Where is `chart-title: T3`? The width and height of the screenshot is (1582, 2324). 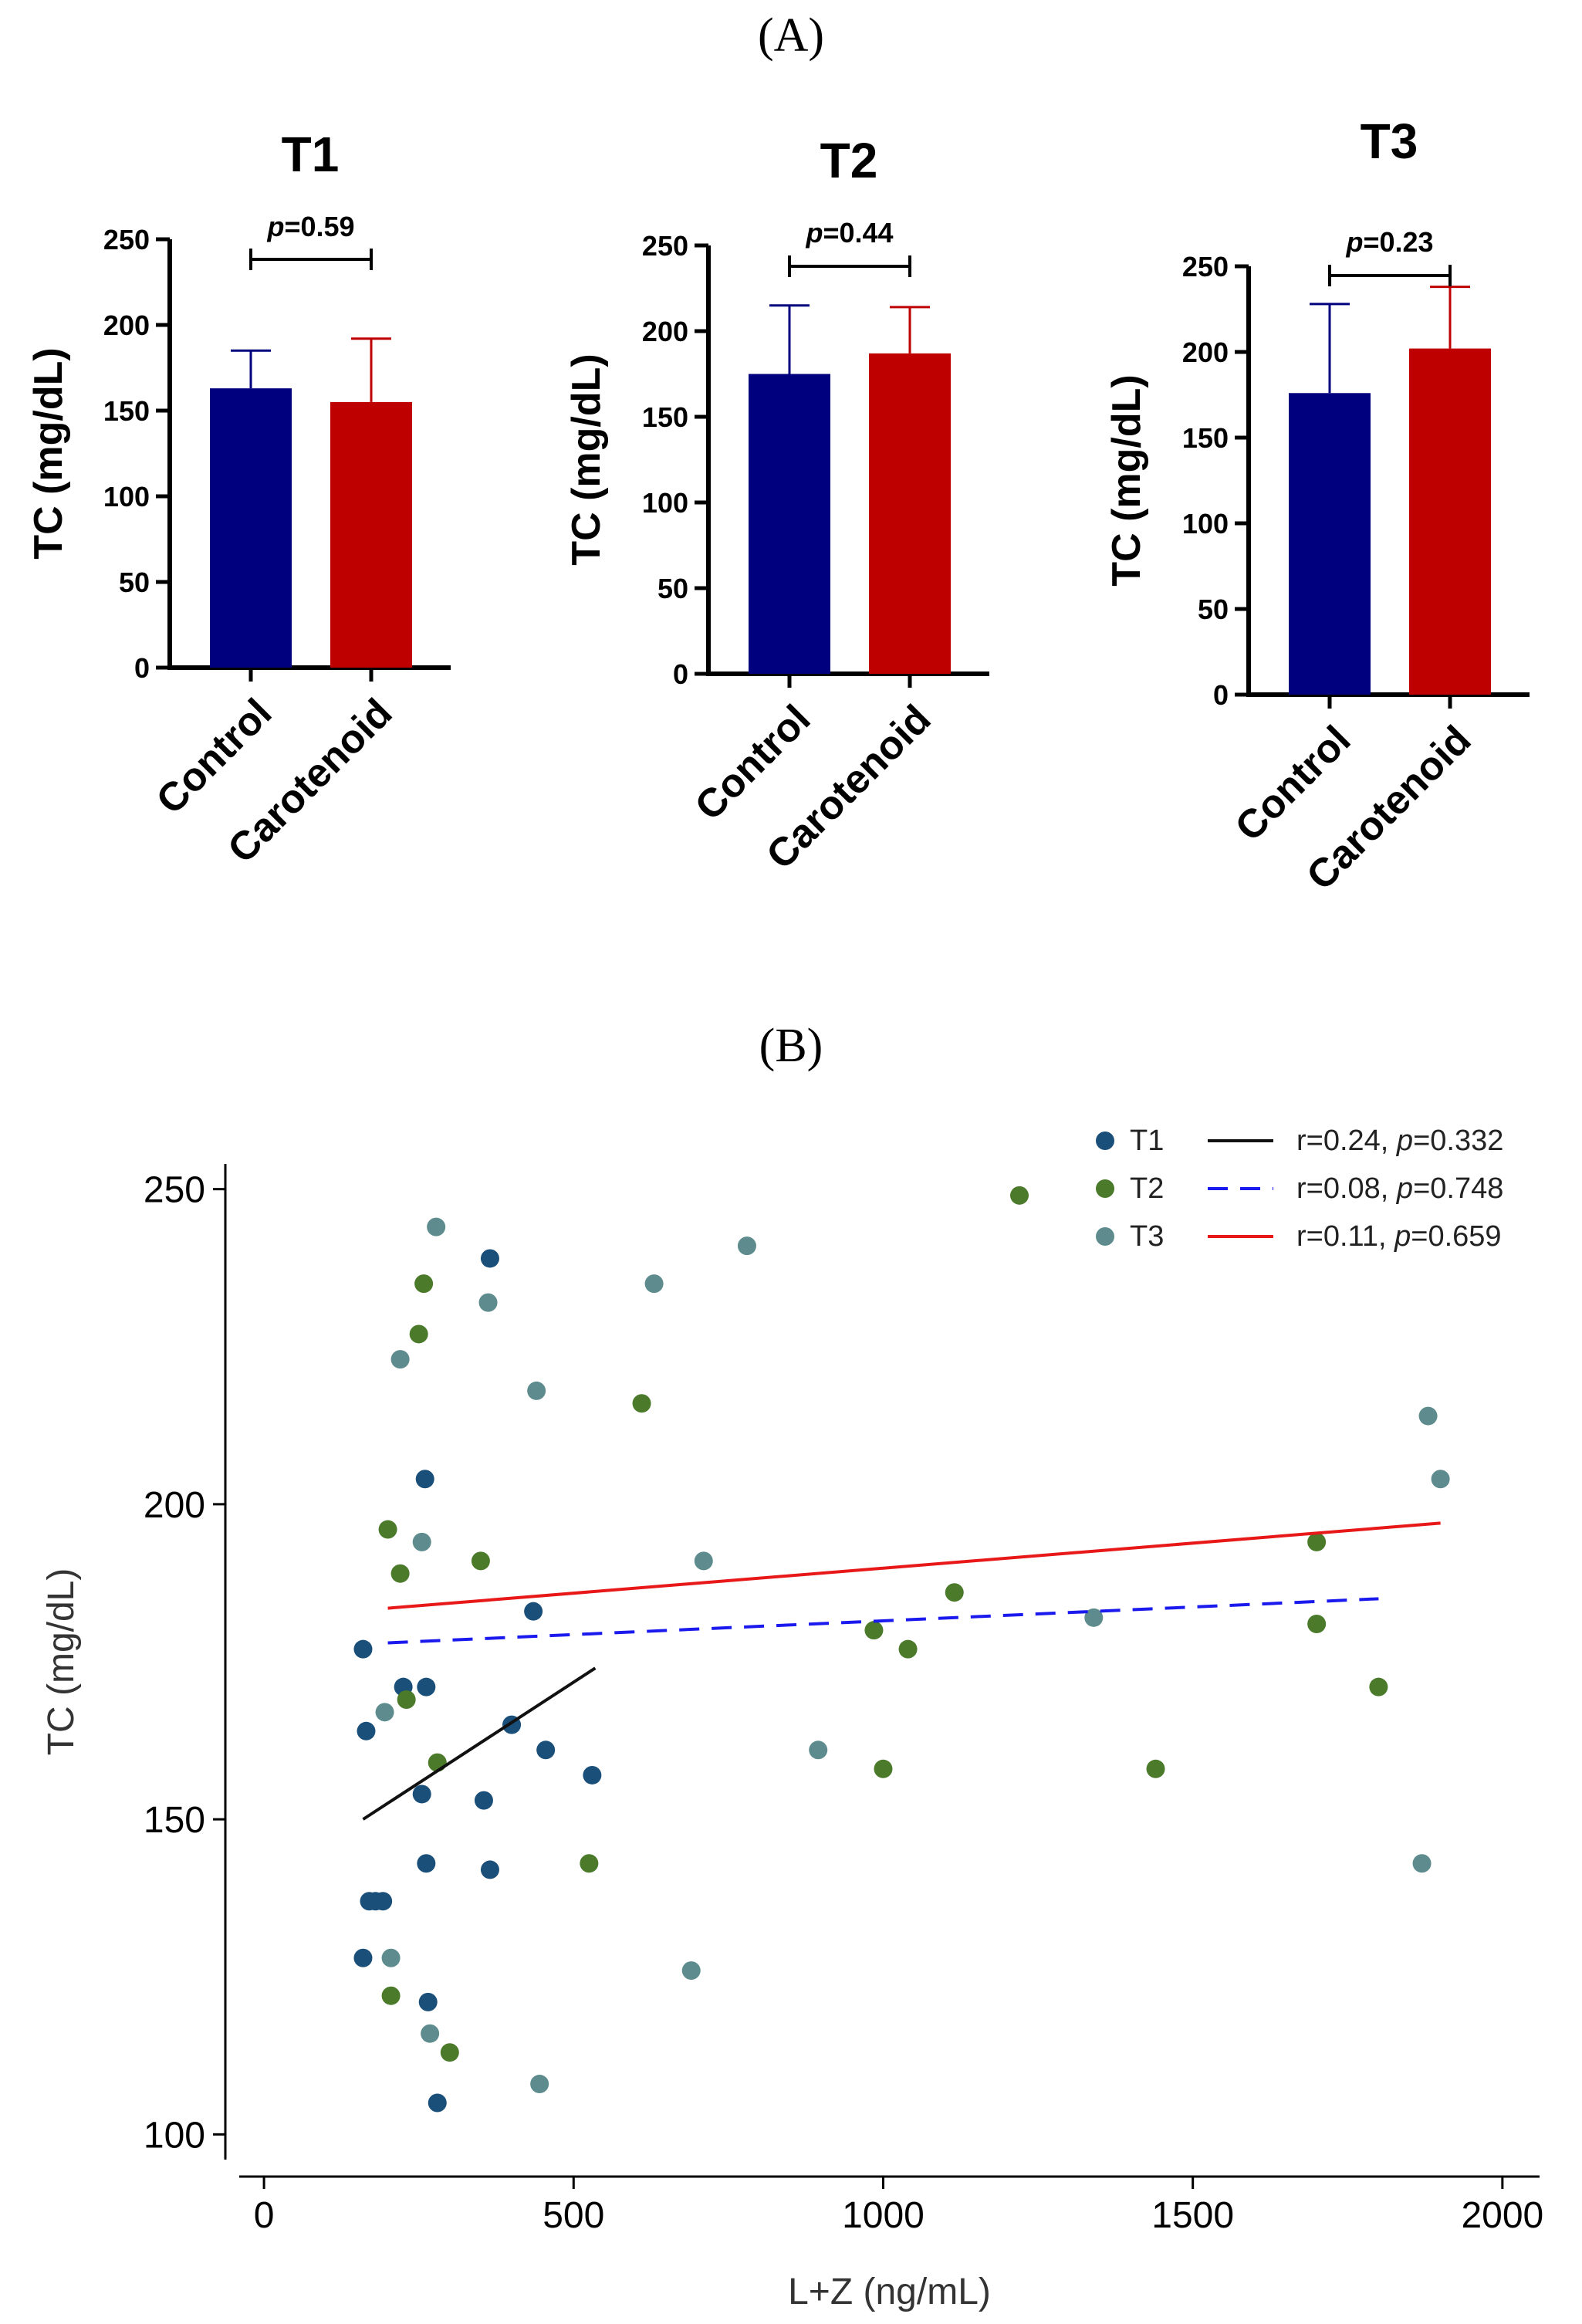
chart-title: T3 is located at coordinates (1389, 141).